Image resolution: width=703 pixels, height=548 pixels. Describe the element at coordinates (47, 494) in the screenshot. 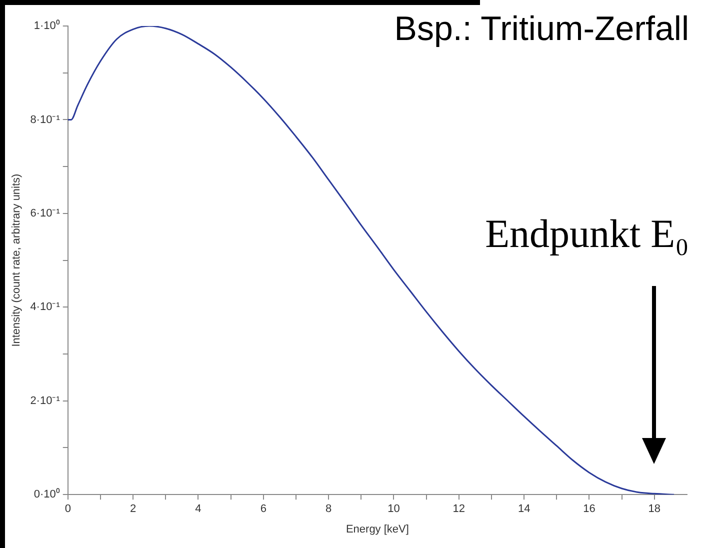

I see `y-tick-label: 0·10⁰` at that location.